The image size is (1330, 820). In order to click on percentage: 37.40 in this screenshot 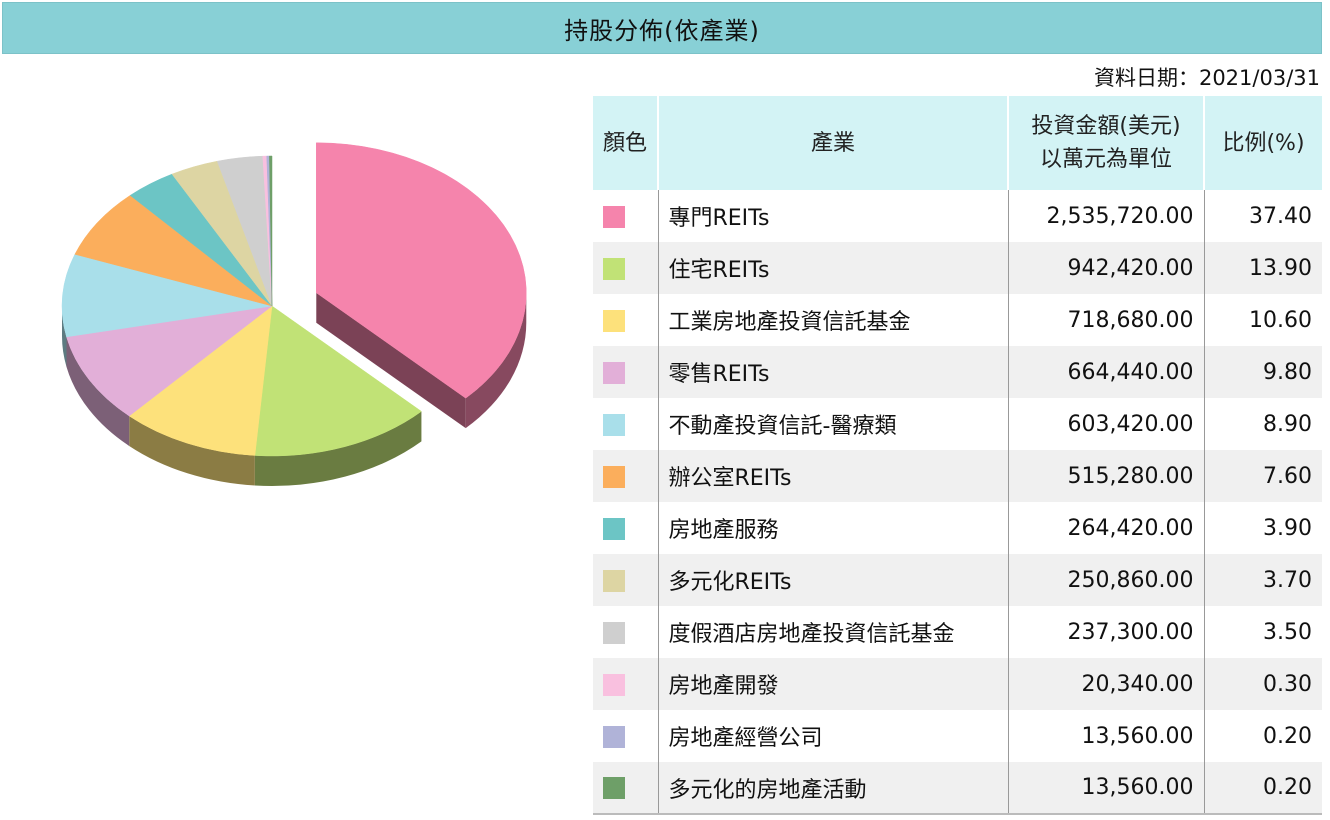, I will do `click(1263, 216)`.